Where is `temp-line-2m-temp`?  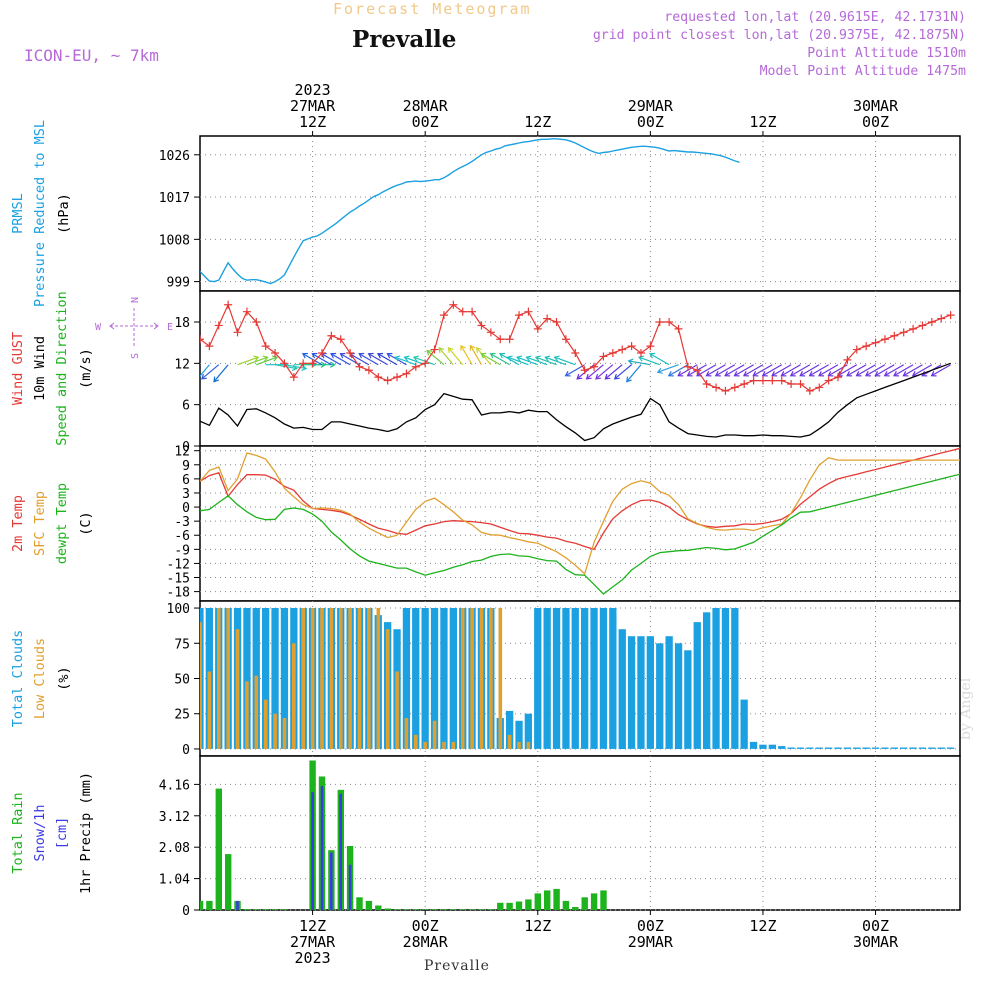 temp-line-2m-temp is located at coordinates (580, 499).